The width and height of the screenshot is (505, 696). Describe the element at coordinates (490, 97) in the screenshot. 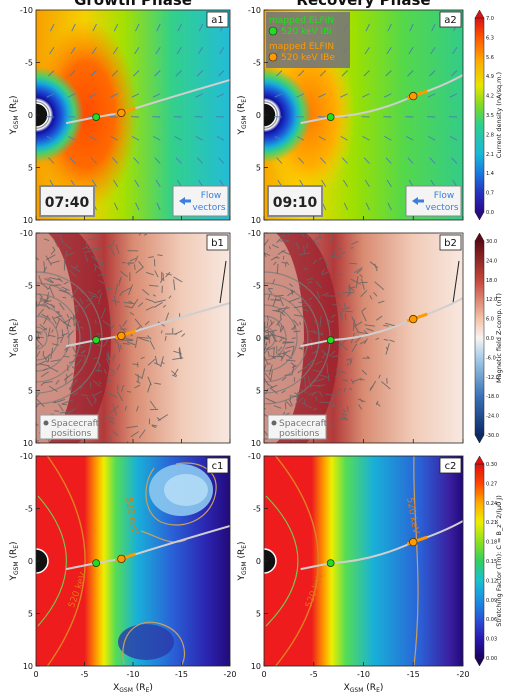

I see `colorbar-tick-label: 4.2` at that location.